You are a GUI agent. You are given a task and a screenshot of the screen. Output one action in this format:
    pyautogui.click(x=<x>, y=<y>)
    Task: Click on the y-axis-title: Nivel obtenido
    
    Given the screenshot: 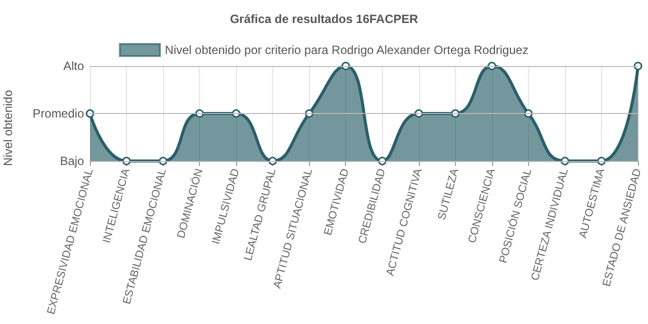 What is the action you would take?
    pyautogui.click(x=8, y=128)
    